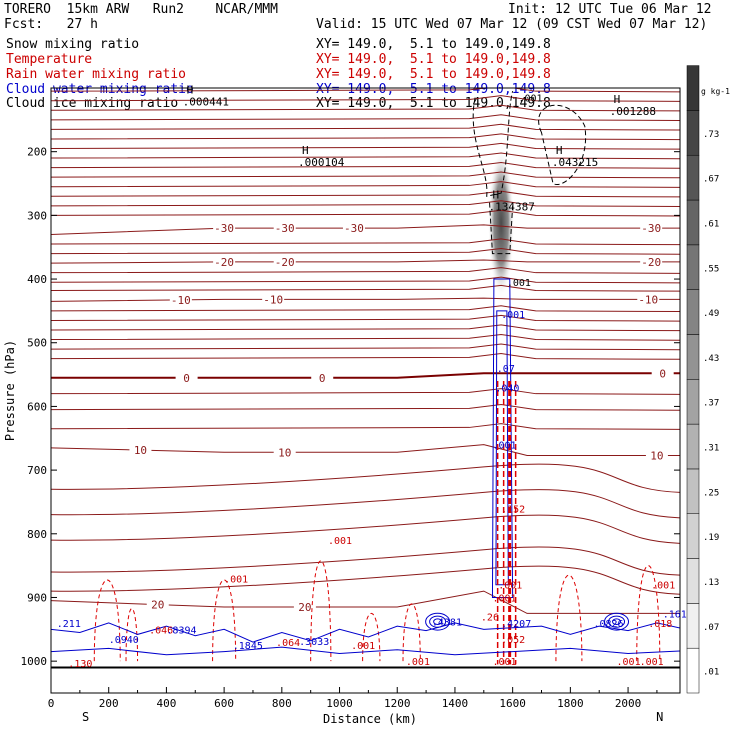  Describe the element at coordinates (365, 299) in the screenshot. I see `isotherm-minus10` at that location.